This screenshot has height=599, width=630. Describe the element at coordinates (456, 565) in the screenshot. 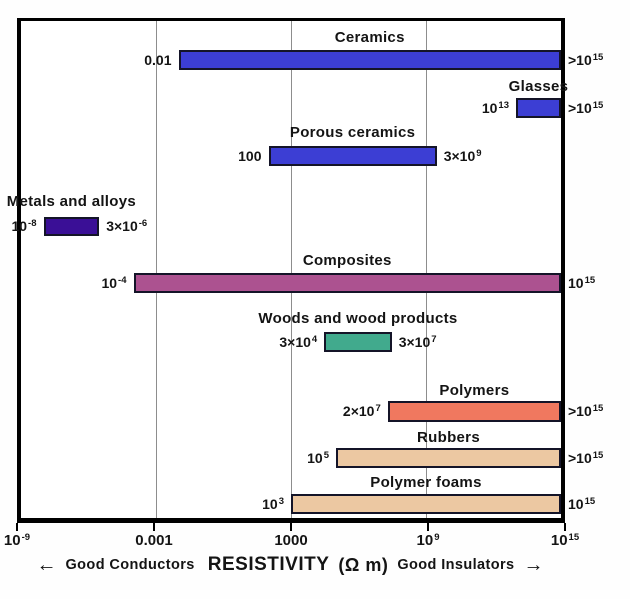

I see `good-insulators-label: Good Insulators` at that location.